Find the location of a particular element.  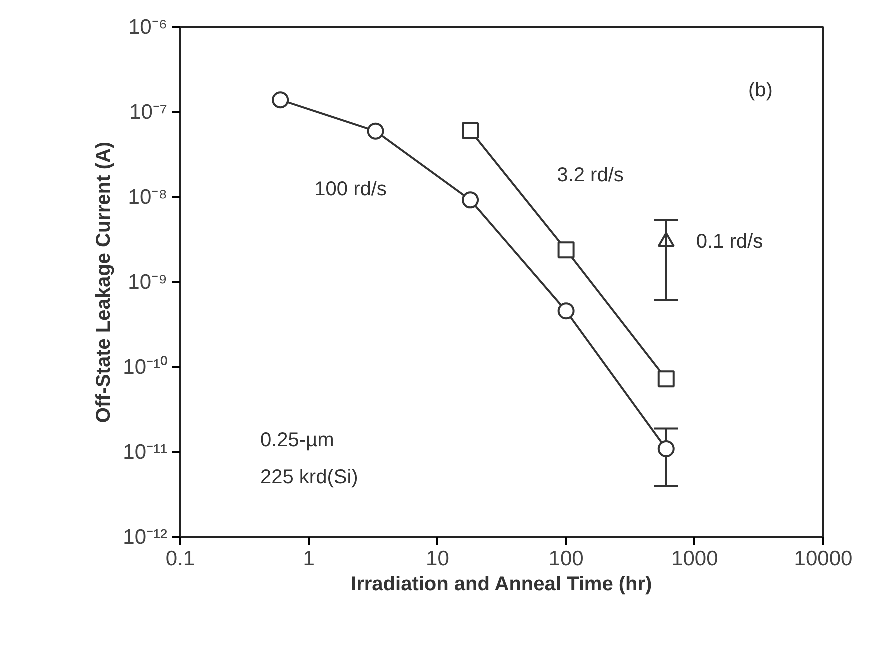

y-tick-label: 10⁻⁹ is located at coordinates (148, 282).